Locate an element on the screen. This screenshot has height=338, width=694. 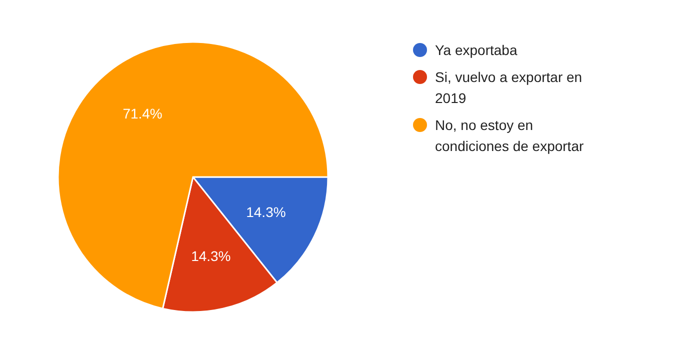
legend-label: Si, vuelvo a exportar en 2019 is located at coordinates (508, 87).